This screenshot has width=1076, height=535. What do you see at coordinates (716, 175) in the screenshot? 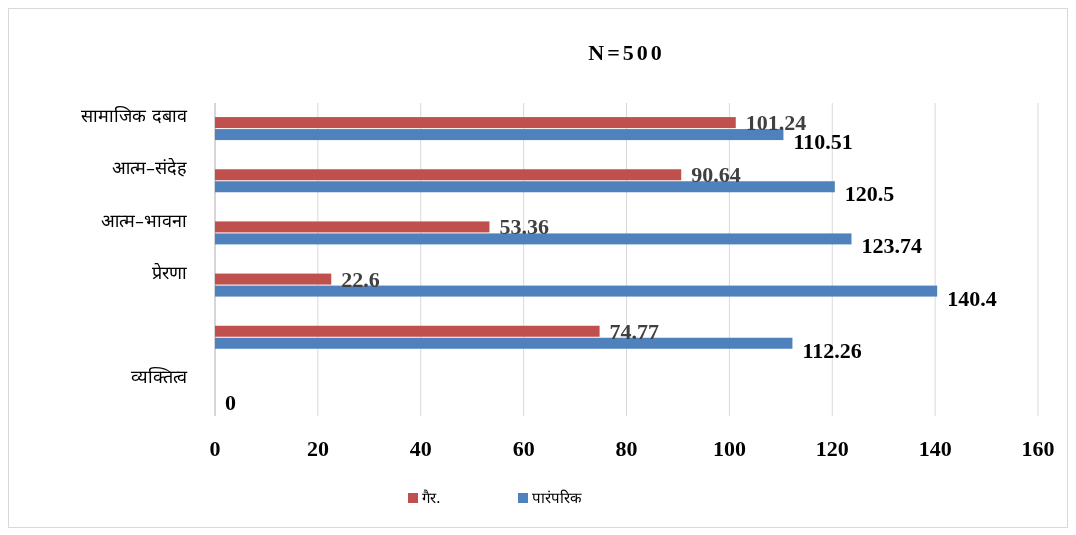
I see `data-label: 90.64` at bounding box center [716, 175].